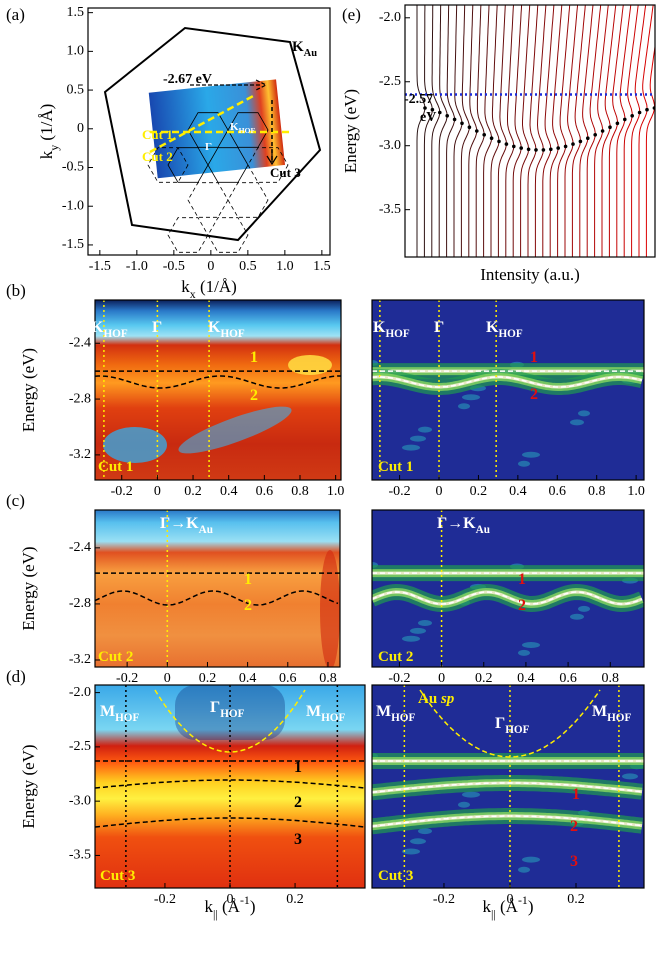  Describe the element at coordinates (418, 99) in the screenshot. I see `text-part: -2.57` at that location.